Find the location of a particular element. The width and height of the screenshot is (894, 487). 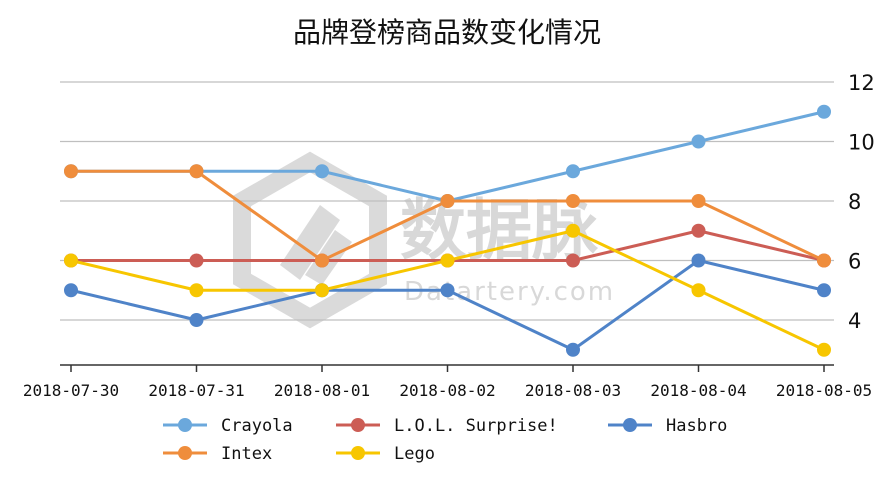

y-tick-label: 10 is located at coordinates (861, 143).